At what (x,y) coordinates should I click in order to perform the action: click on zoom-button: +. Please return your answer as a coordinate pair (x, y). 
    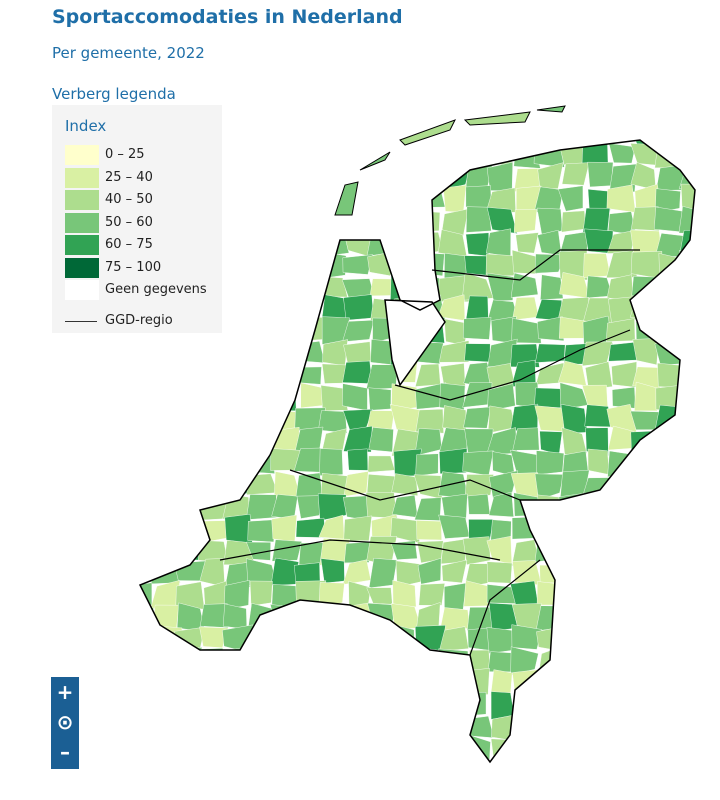
    Looking at the image, I should click on (65, 692).